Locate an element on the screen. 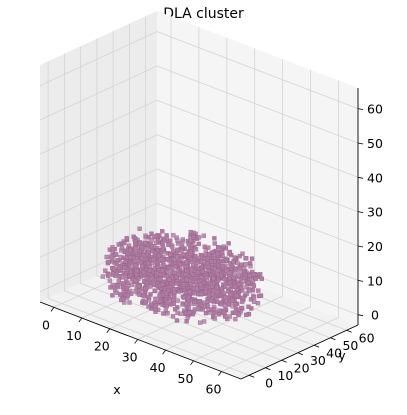 This screenshot has height=415, width=407. x-tick-label: 0 is located at coordinates (46, 324).